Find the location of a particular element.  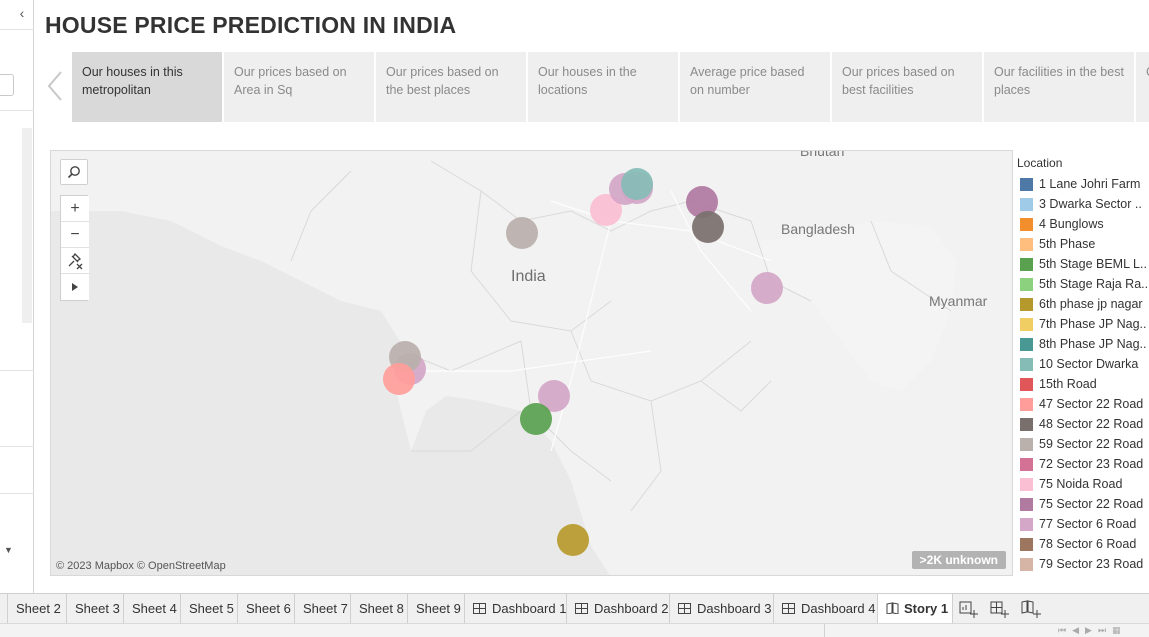

map-label-bangladesh: Bangladesh is located at coordinates (818, 229).